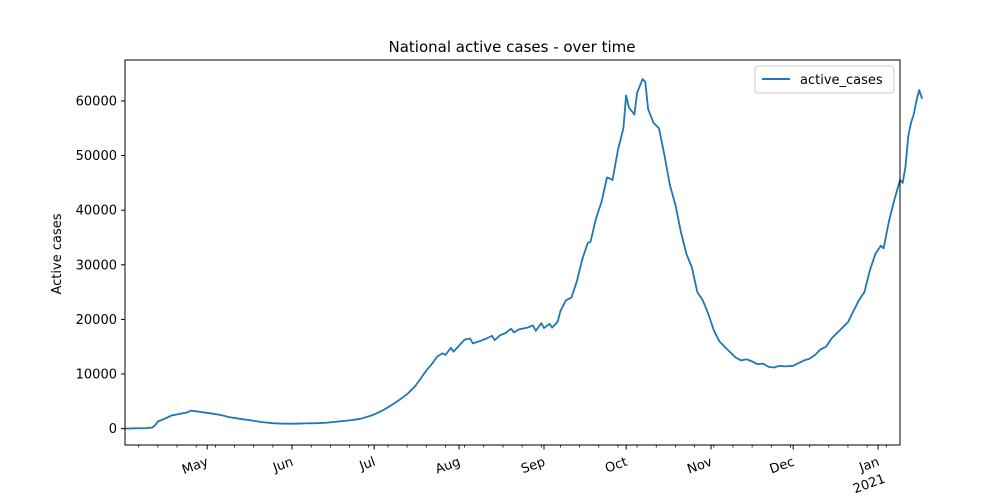  I want to click on legend: active_cases, so click(824, 79).